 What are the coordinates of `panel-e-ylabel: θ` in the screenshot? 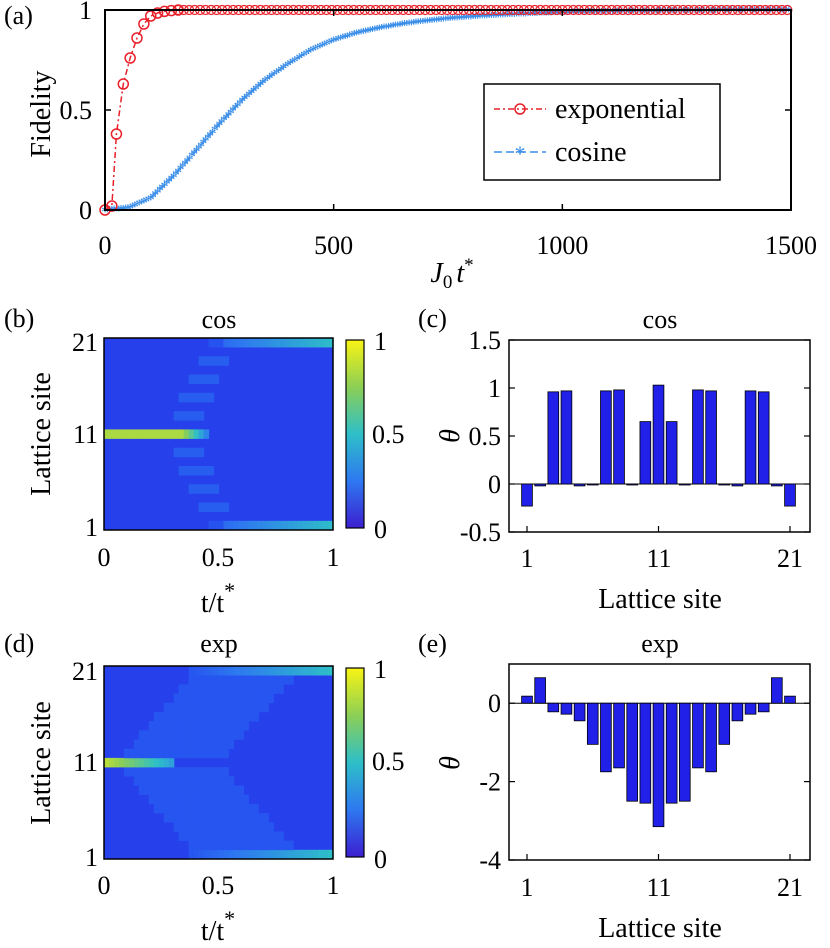 It's located at (450, 763).